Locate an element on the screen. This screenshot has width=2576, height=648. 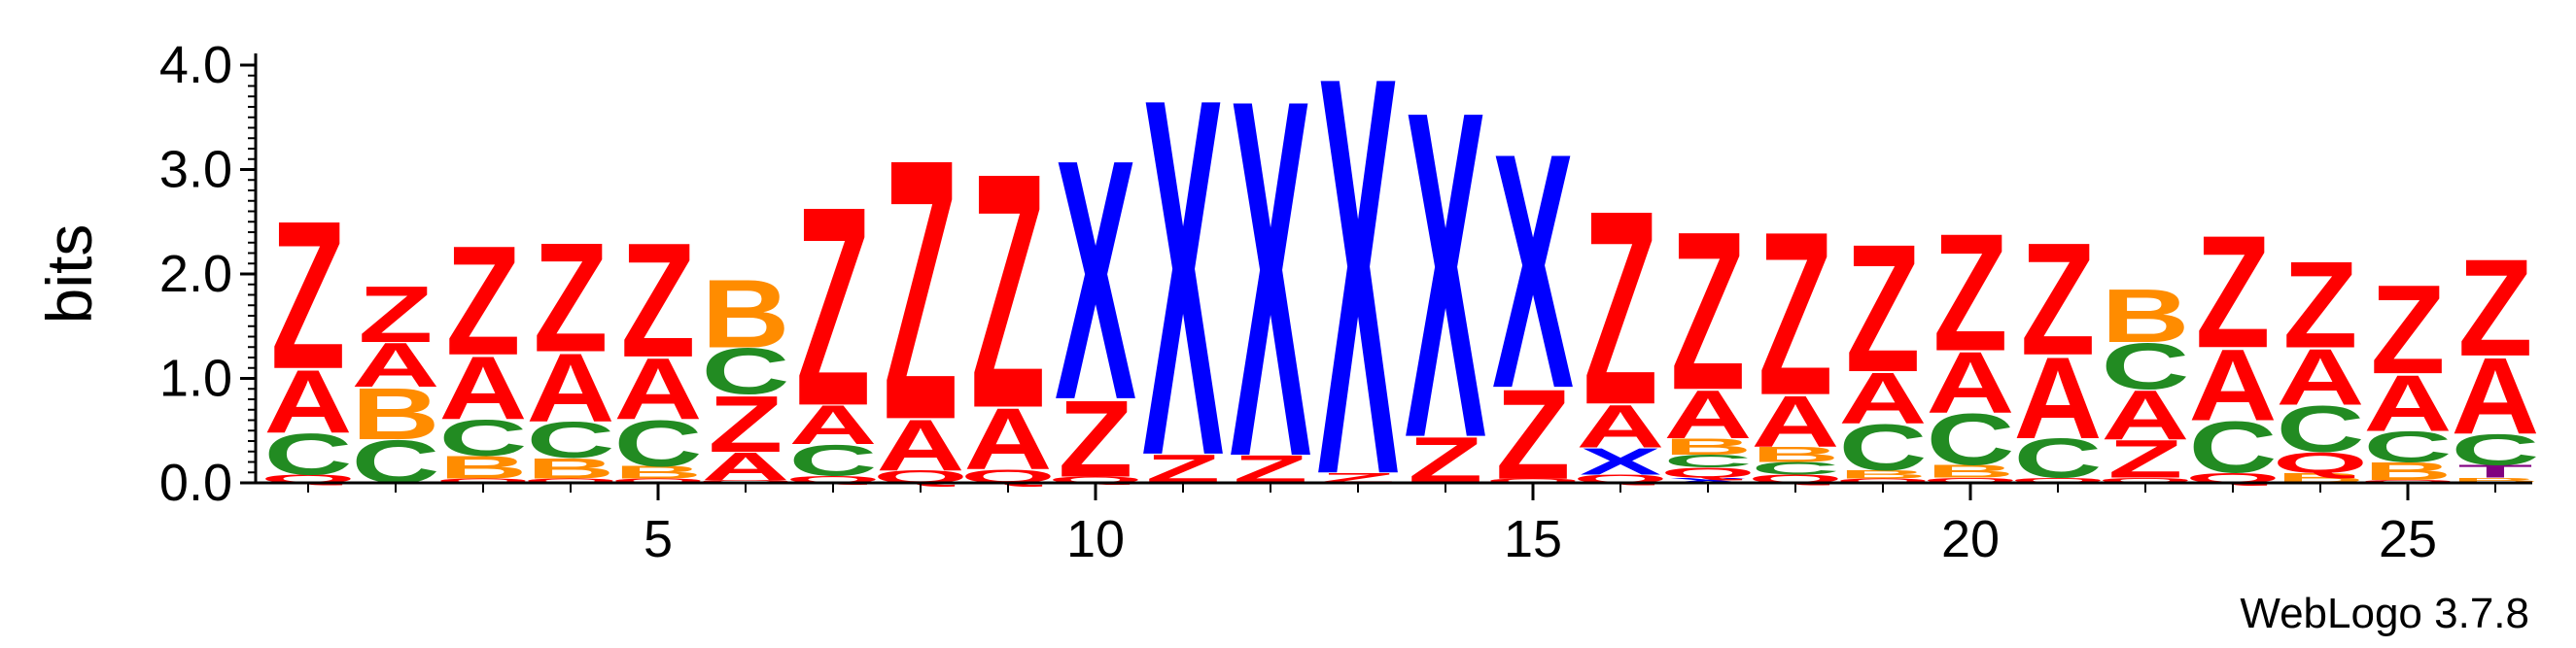
logo-letter-T: T is located at coordinates (2495, 472).